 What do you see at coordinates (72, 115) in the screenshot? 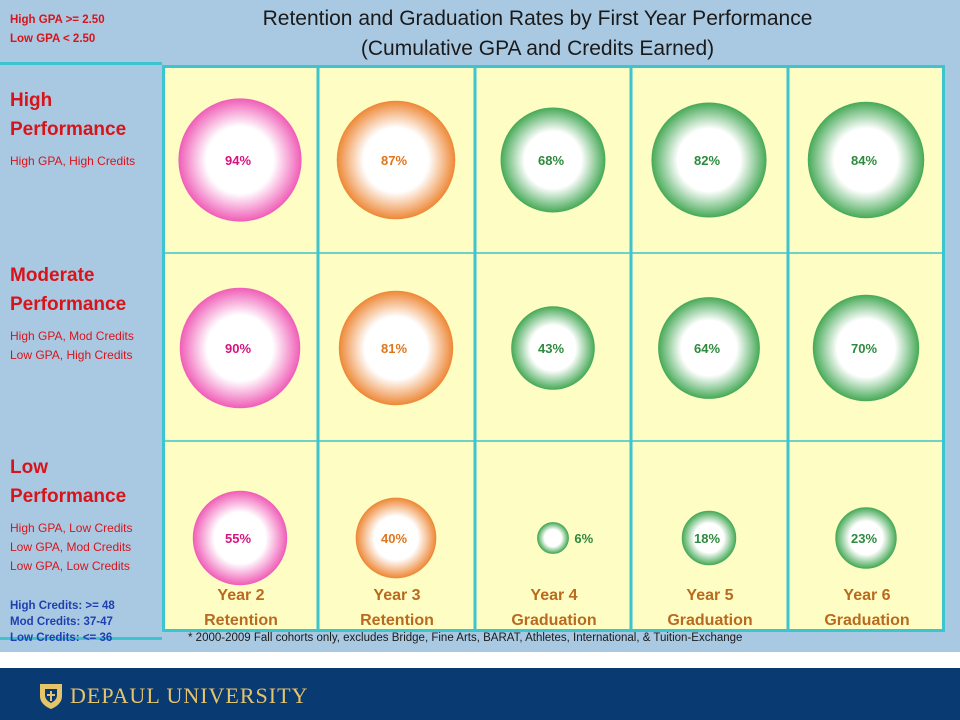
I see `row-name-high: High Performance` at bounding box center [72, 115].